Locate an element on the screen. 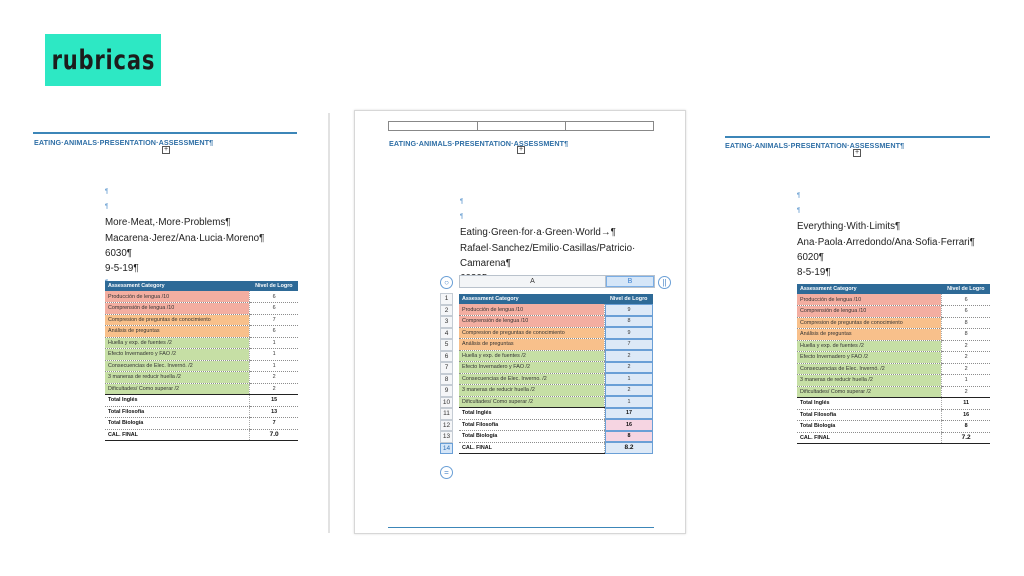 The width and height of the screenshot is (1024, 576). row-number: 6 is located at coordinates (446, 356).